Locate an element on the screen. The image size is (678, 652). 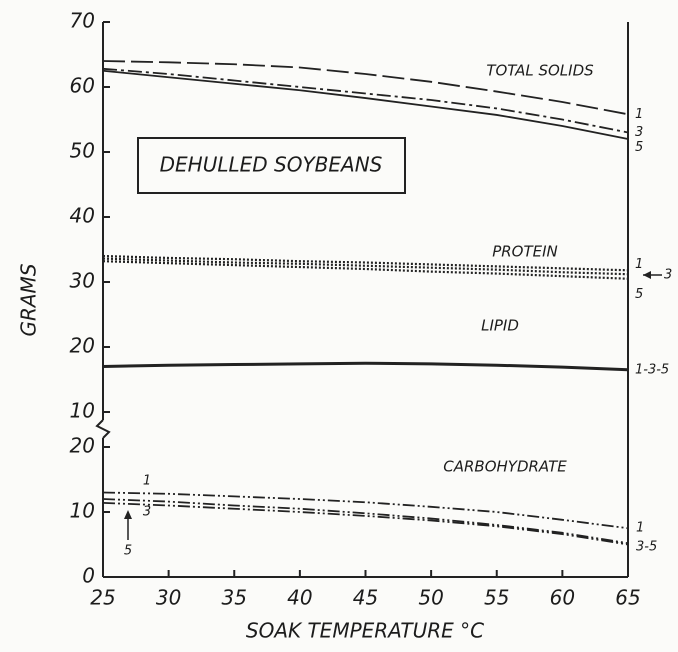
y-tick-label: 40 is located at coordinates (82, 216).